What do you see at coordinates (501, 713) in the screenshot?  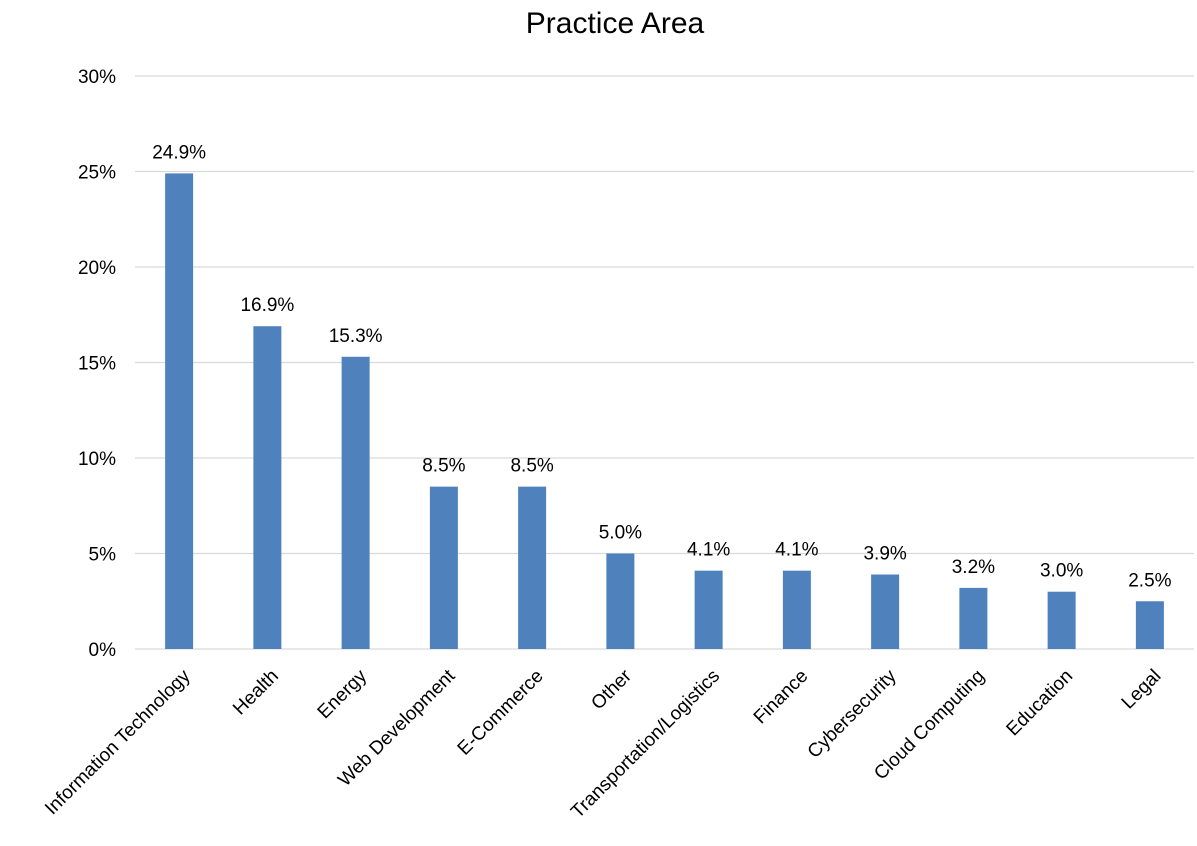 I see `x-tick-label: E-Commerce` at bounding box center [501, 713].